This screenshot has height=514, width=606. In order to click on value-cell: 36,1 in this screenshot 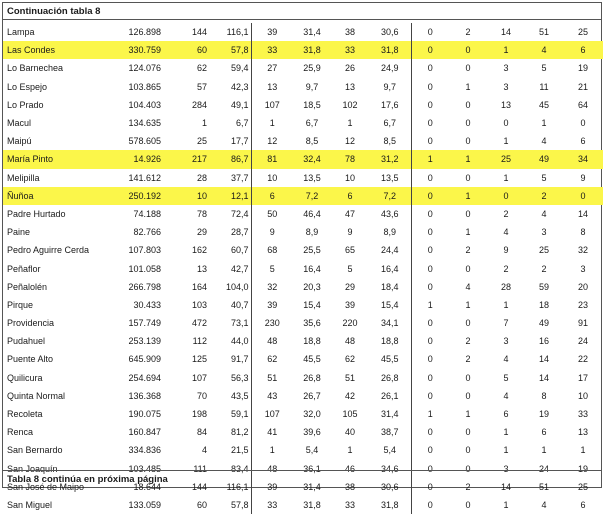, I will do `click(312, 468)`.